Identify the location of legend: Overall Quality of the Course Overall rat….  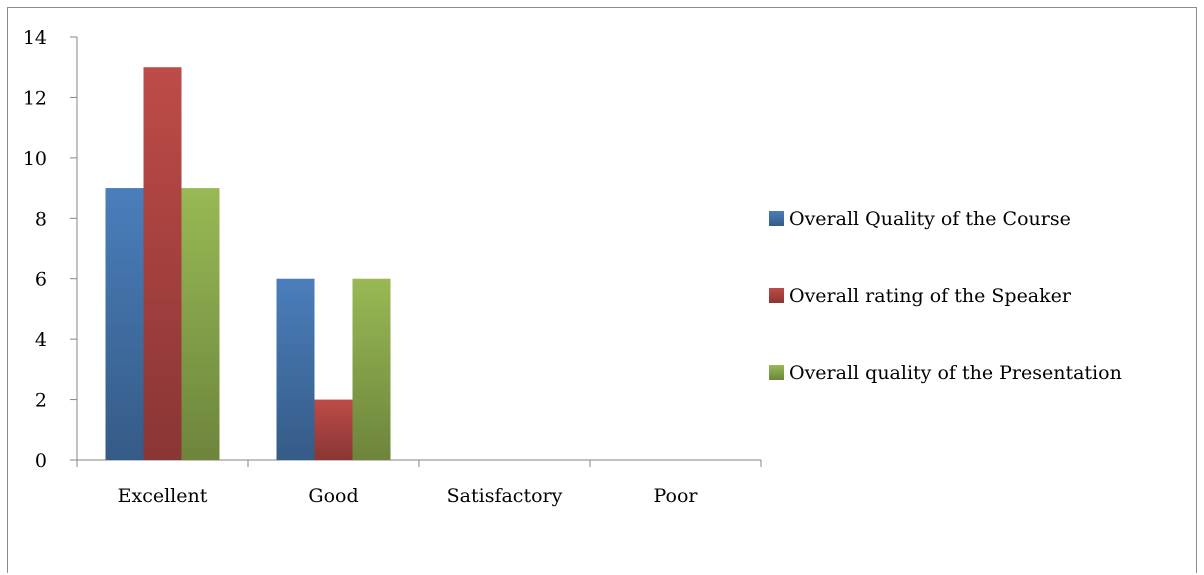
(945, 296).